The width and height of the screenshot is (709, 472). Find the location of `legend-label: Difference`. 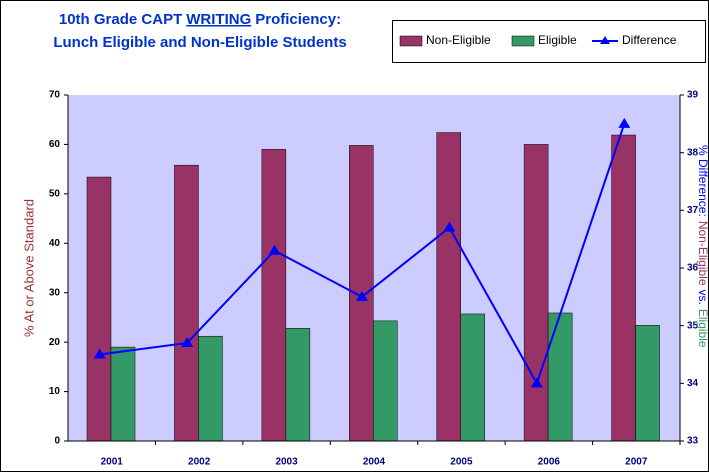

legend-label: Difference is located at coordinates (649, 40).